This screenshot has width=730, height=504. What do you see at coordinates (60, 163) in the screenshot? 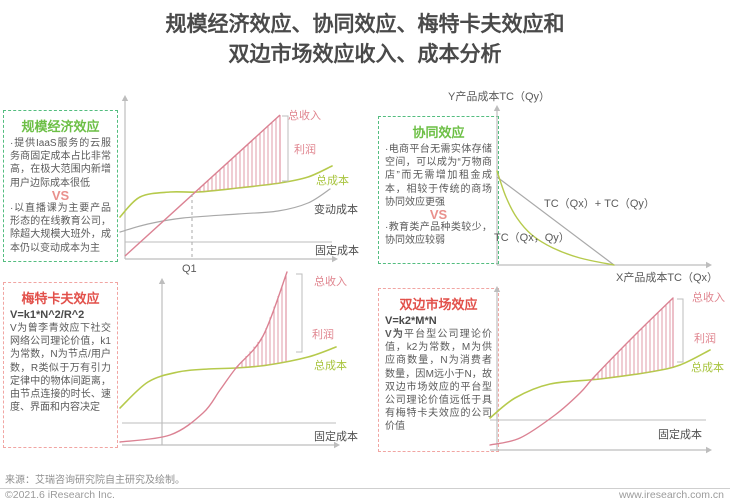
I see `panel-scale-economy-bullet1: ·提供IaaS服务的云服务商固定成本占比非常高，在极大范围内新增用户边际成本很低` at bounding box center [60, 163].